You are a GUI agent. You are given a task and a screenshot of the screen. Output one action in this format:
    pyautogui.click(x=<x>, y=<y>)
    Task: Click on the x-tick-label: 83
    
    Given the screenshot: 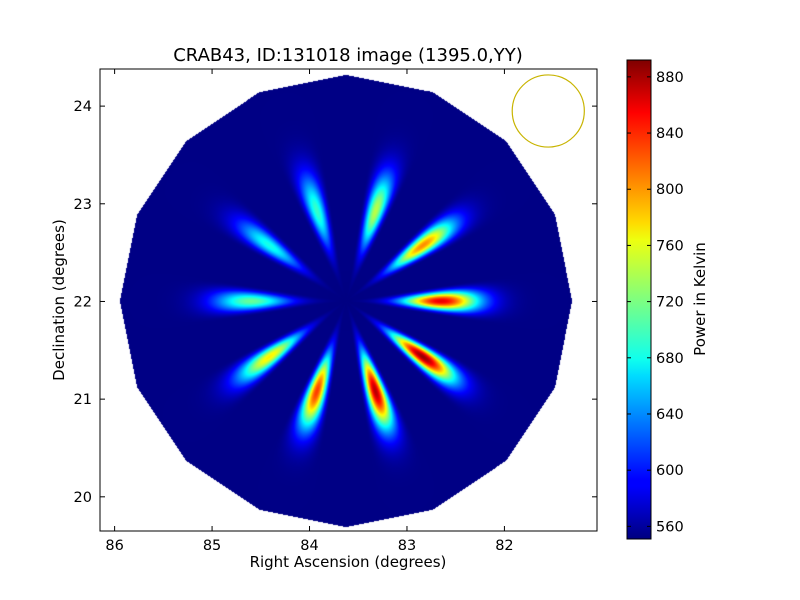 What is the action you would take?
    pyautogui.click(x=407, y=546)
    